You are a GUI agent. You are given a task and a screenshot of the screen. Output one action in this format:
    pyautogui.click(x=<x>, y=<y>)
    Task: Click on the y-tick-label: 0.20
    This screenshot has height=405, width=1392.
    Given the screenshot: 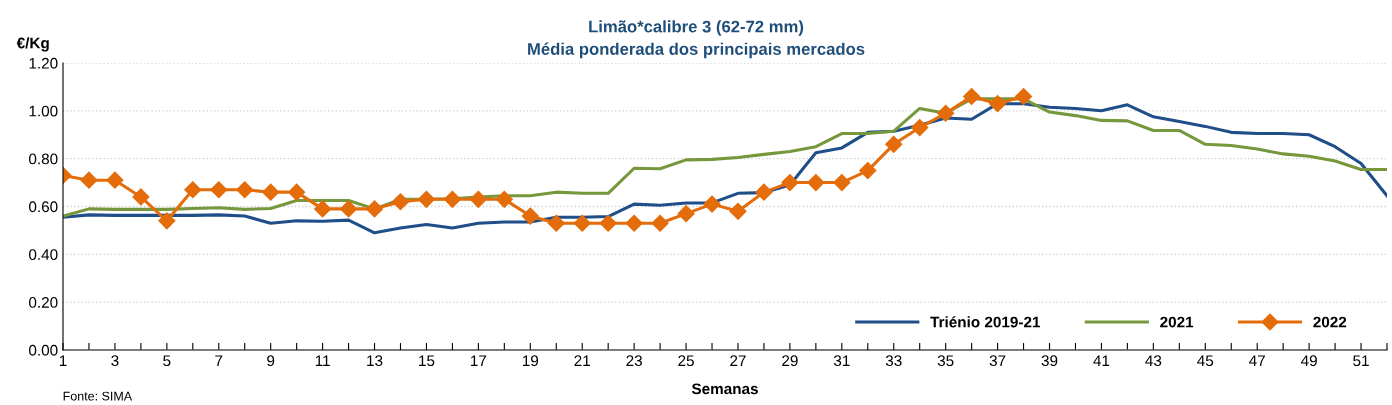 What is the action you would take?
    pyautogui.click(x=43, y=302)
    